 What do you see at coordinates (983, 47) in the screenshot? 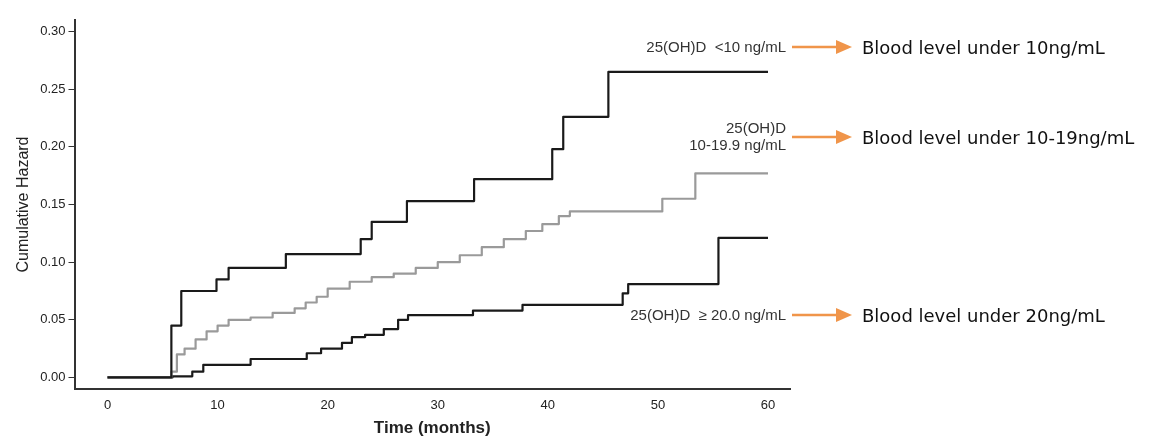
I see `text: Blood level under 10ng/mL` at bounding box center [983, 47].